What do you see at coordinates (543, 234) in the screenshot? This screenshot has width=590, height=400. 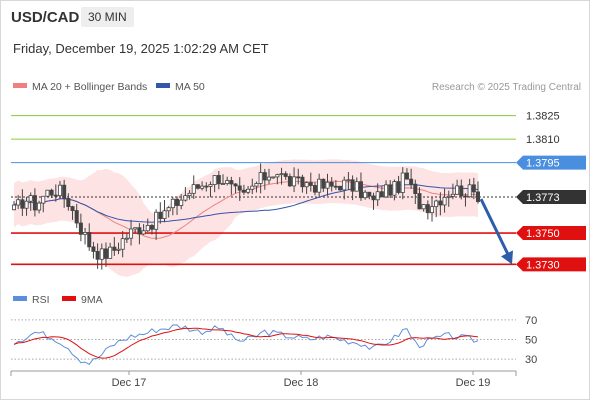 I see `level-label-1.3750: 1.3750` at bounding box center [543, 234].